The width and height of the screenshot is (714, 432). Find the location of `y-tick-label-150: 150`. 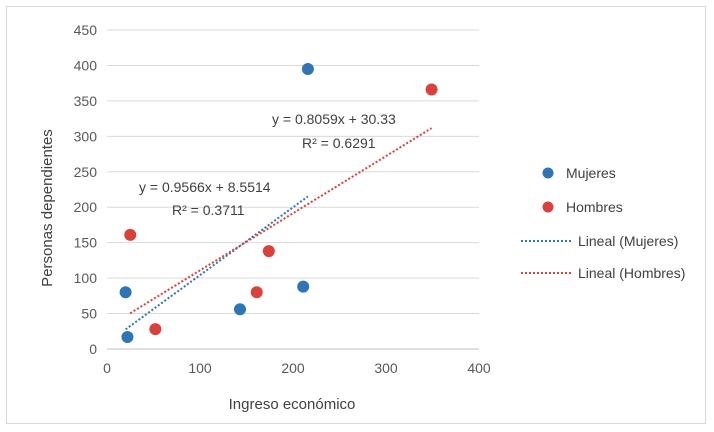

y-tick-label-150: 150 is located at coordinates (86, 243).